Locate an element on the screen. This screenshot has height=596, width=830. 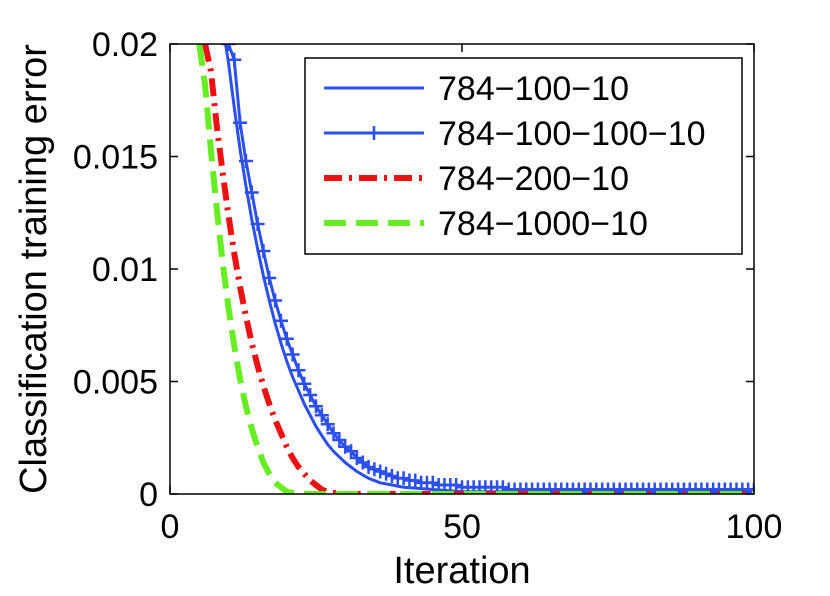
legend-entry: 784−100−10 is located at coordinates (476, 89).